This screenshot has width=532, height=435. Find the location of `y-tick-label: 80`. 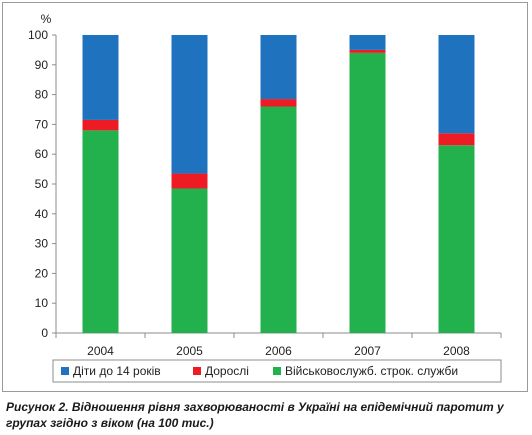

y-tick-label: 80 is located at coordinates (42, 95).